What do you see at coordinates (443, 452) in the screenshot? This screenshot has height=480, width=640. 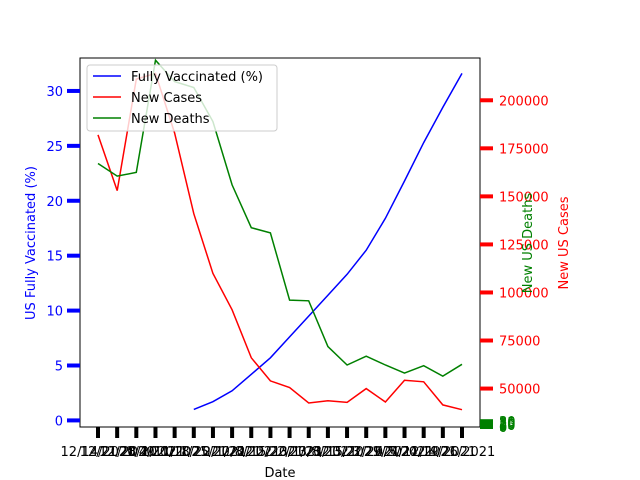 I see `x-tick-label-18: 4/19/2021` at bounding box center [443, 452].